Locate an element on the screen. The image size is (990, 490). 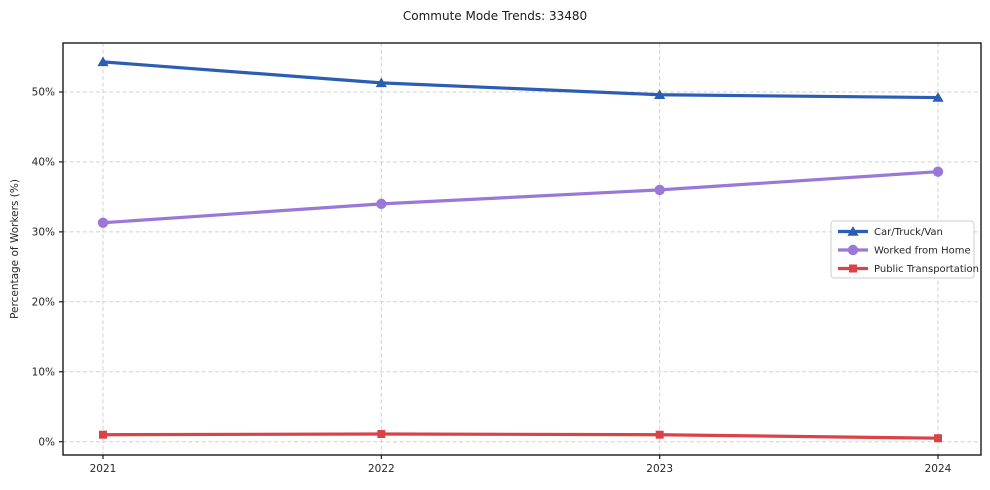
series-line-public-transportation is located at coordinates (520, 436).